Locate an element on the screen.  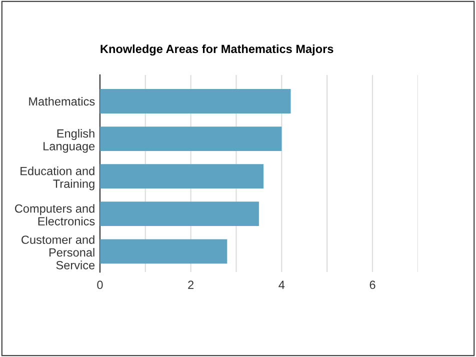
chart-title: Knowledge Areas for Mathematics Majors is located at coordinates (217, 50).